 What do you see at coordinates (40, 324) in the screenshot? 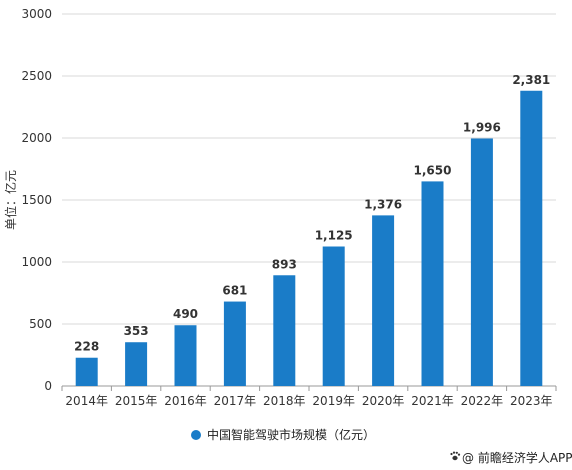
I see `y-tick-label: 500` at bounding box center [40, 324].